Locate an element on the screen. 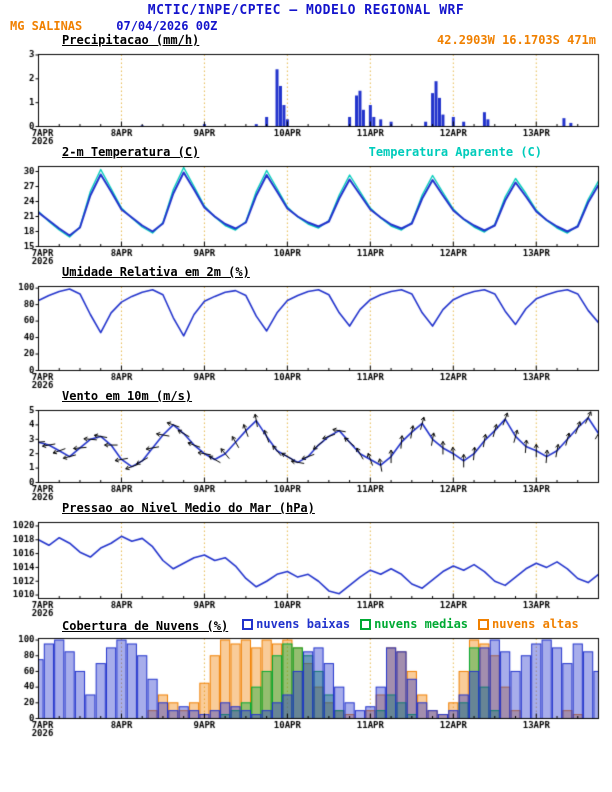 Image resolution: width=612 pixels, height=792 pixels. mid-clouds-swatch-icon is located at coordinates (366, 624).